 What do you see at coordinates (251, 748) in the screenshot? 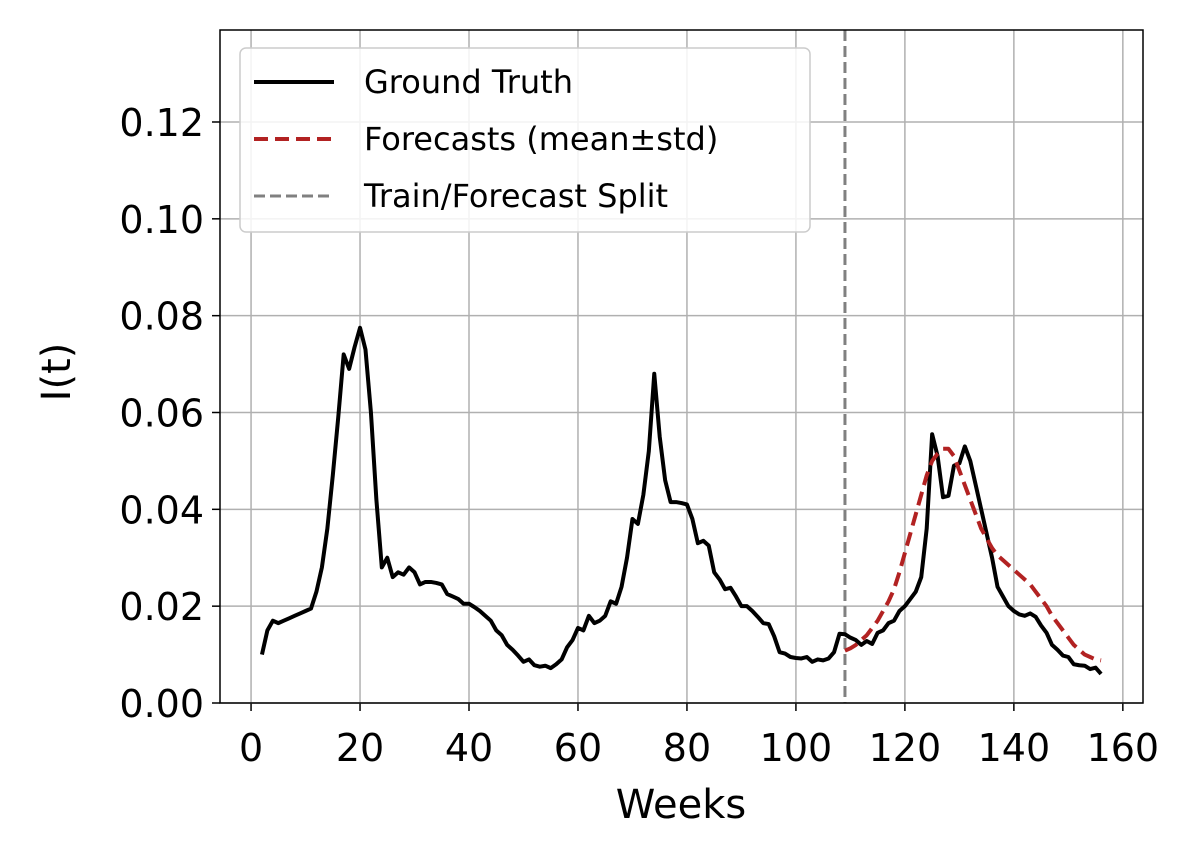
I see `x-tick-label: 0` at bounding box center [251, 748].